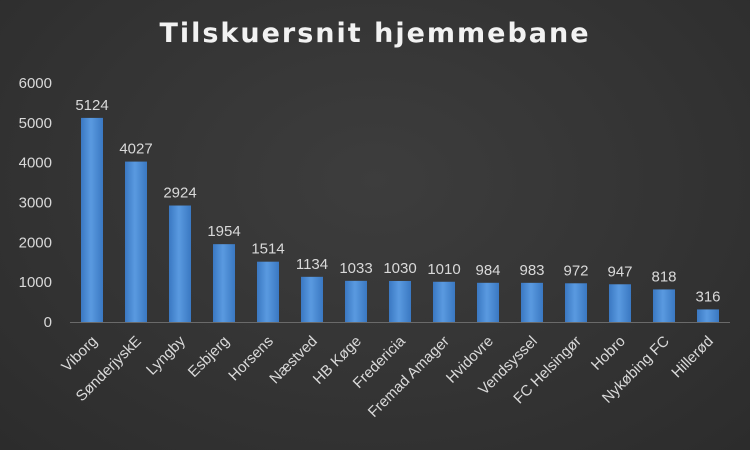 This screenshot has height=450, width=750. I want to click on data-label: 316, so click(707, 296).